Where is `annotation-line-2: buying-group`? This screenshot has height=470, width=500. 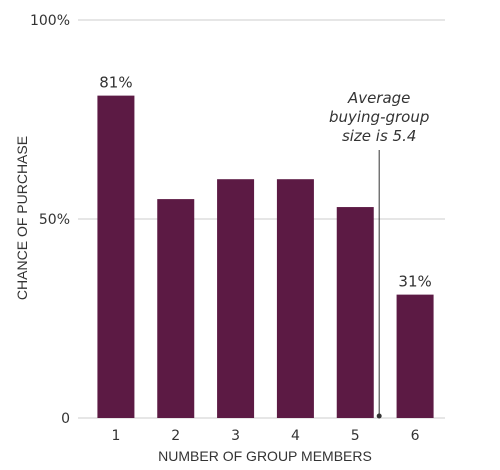
annotation-line-2: buying-group is located at coordinates (379, 117).